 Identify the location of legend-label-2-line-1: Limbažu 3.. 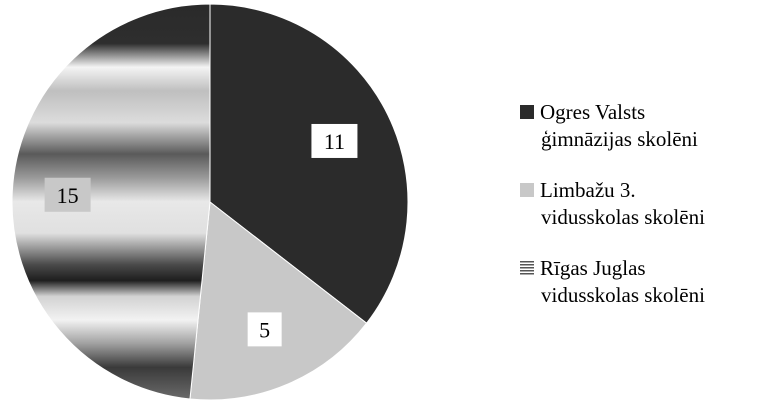
(588, 190).